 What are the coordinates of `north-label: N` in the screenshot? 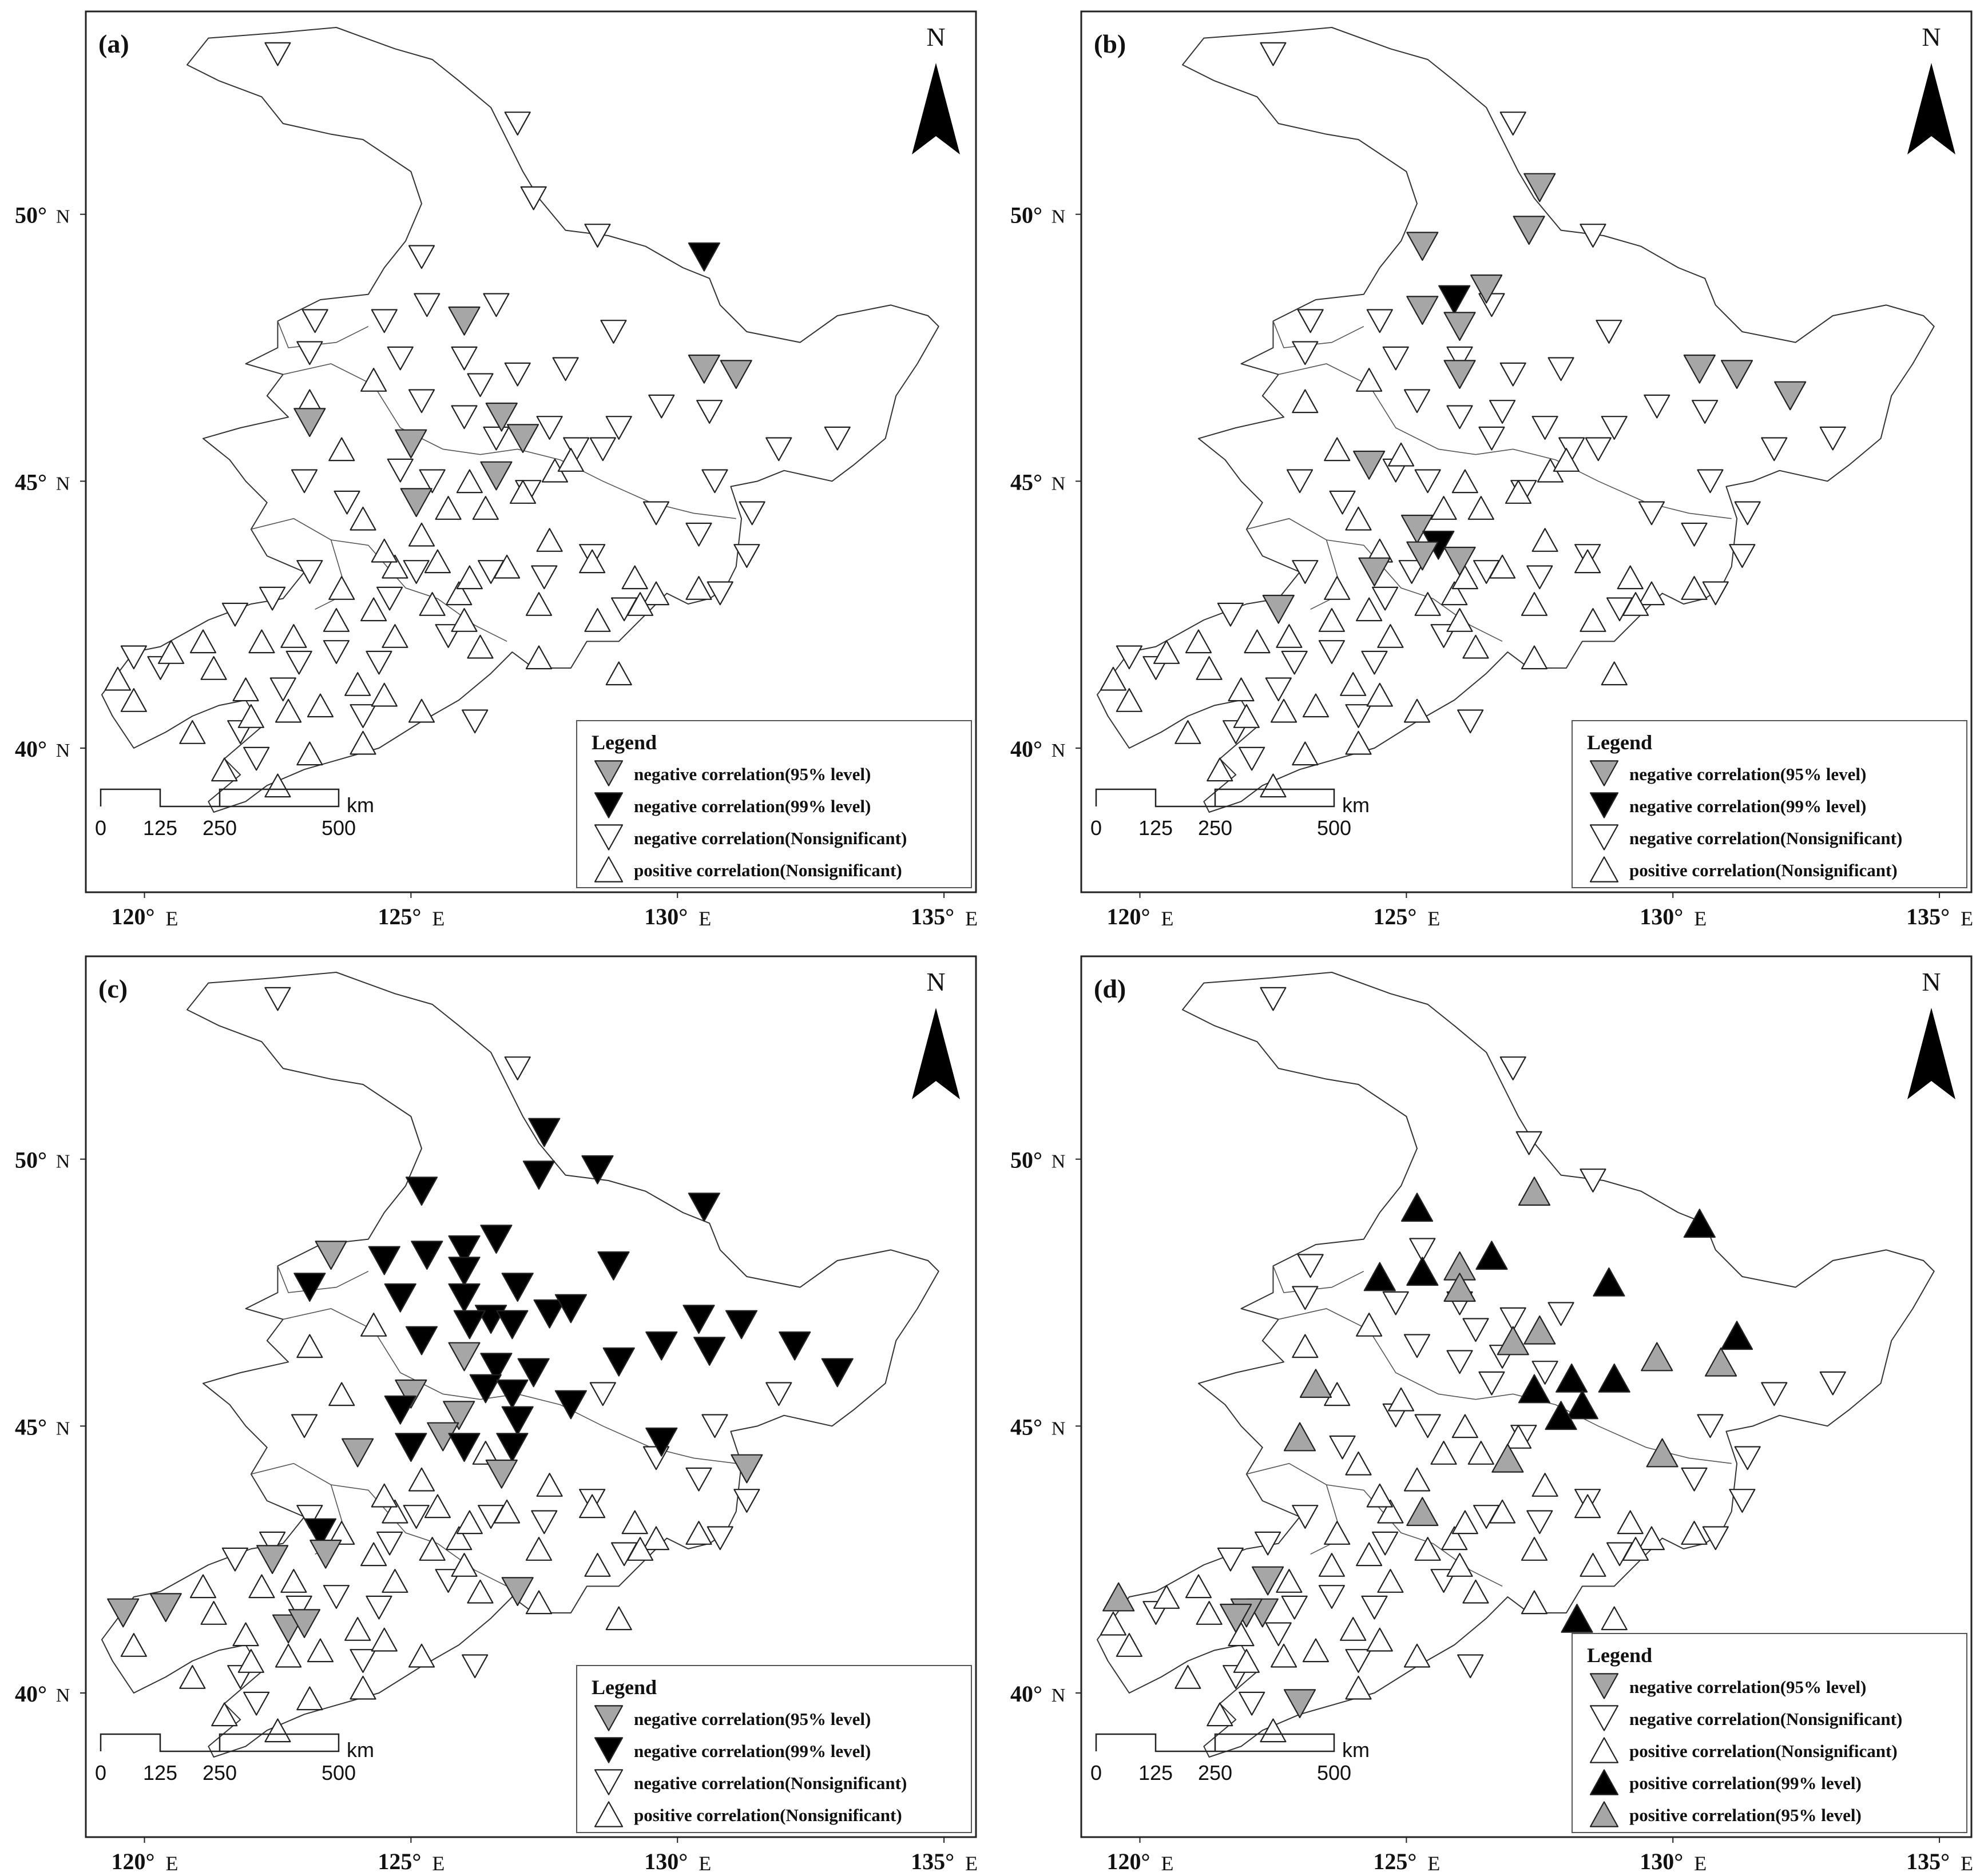 It's located at (936, 981).